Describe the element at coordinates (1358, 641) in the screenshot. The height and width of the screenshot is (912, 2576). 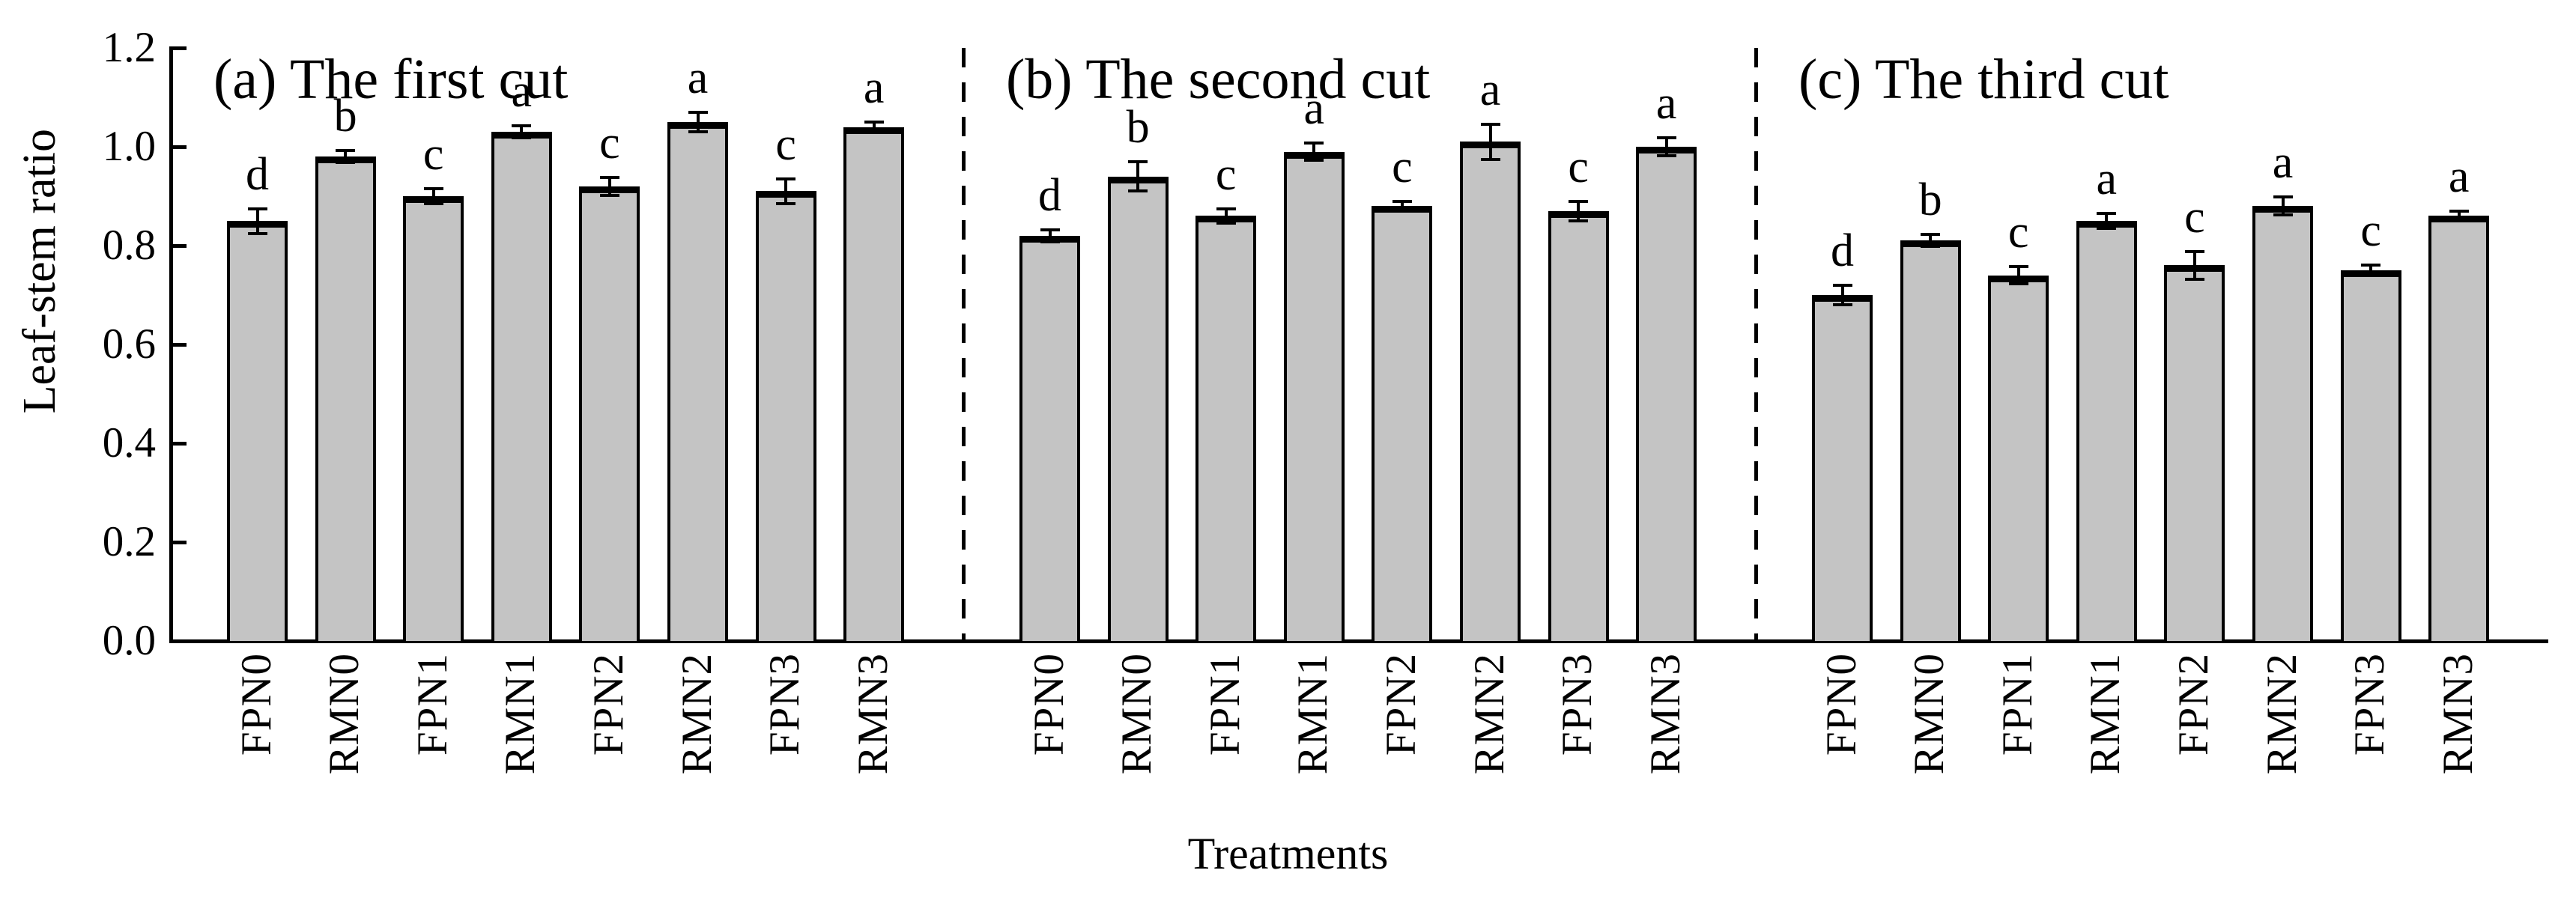
I see `x-axis-line` at that location.